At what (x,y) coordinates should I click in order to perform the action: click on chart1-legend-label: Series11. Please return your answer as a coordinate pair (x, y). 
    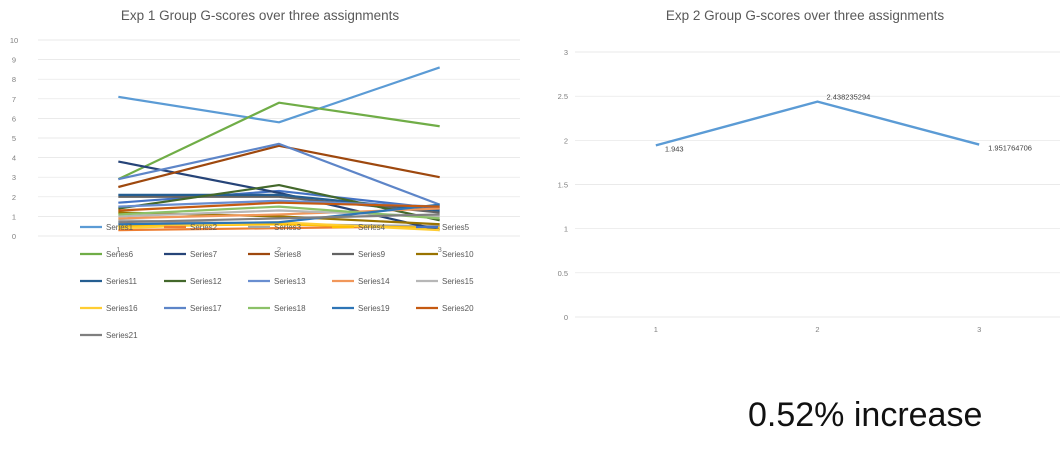
    Looking at the image, I should click on (122, 281).